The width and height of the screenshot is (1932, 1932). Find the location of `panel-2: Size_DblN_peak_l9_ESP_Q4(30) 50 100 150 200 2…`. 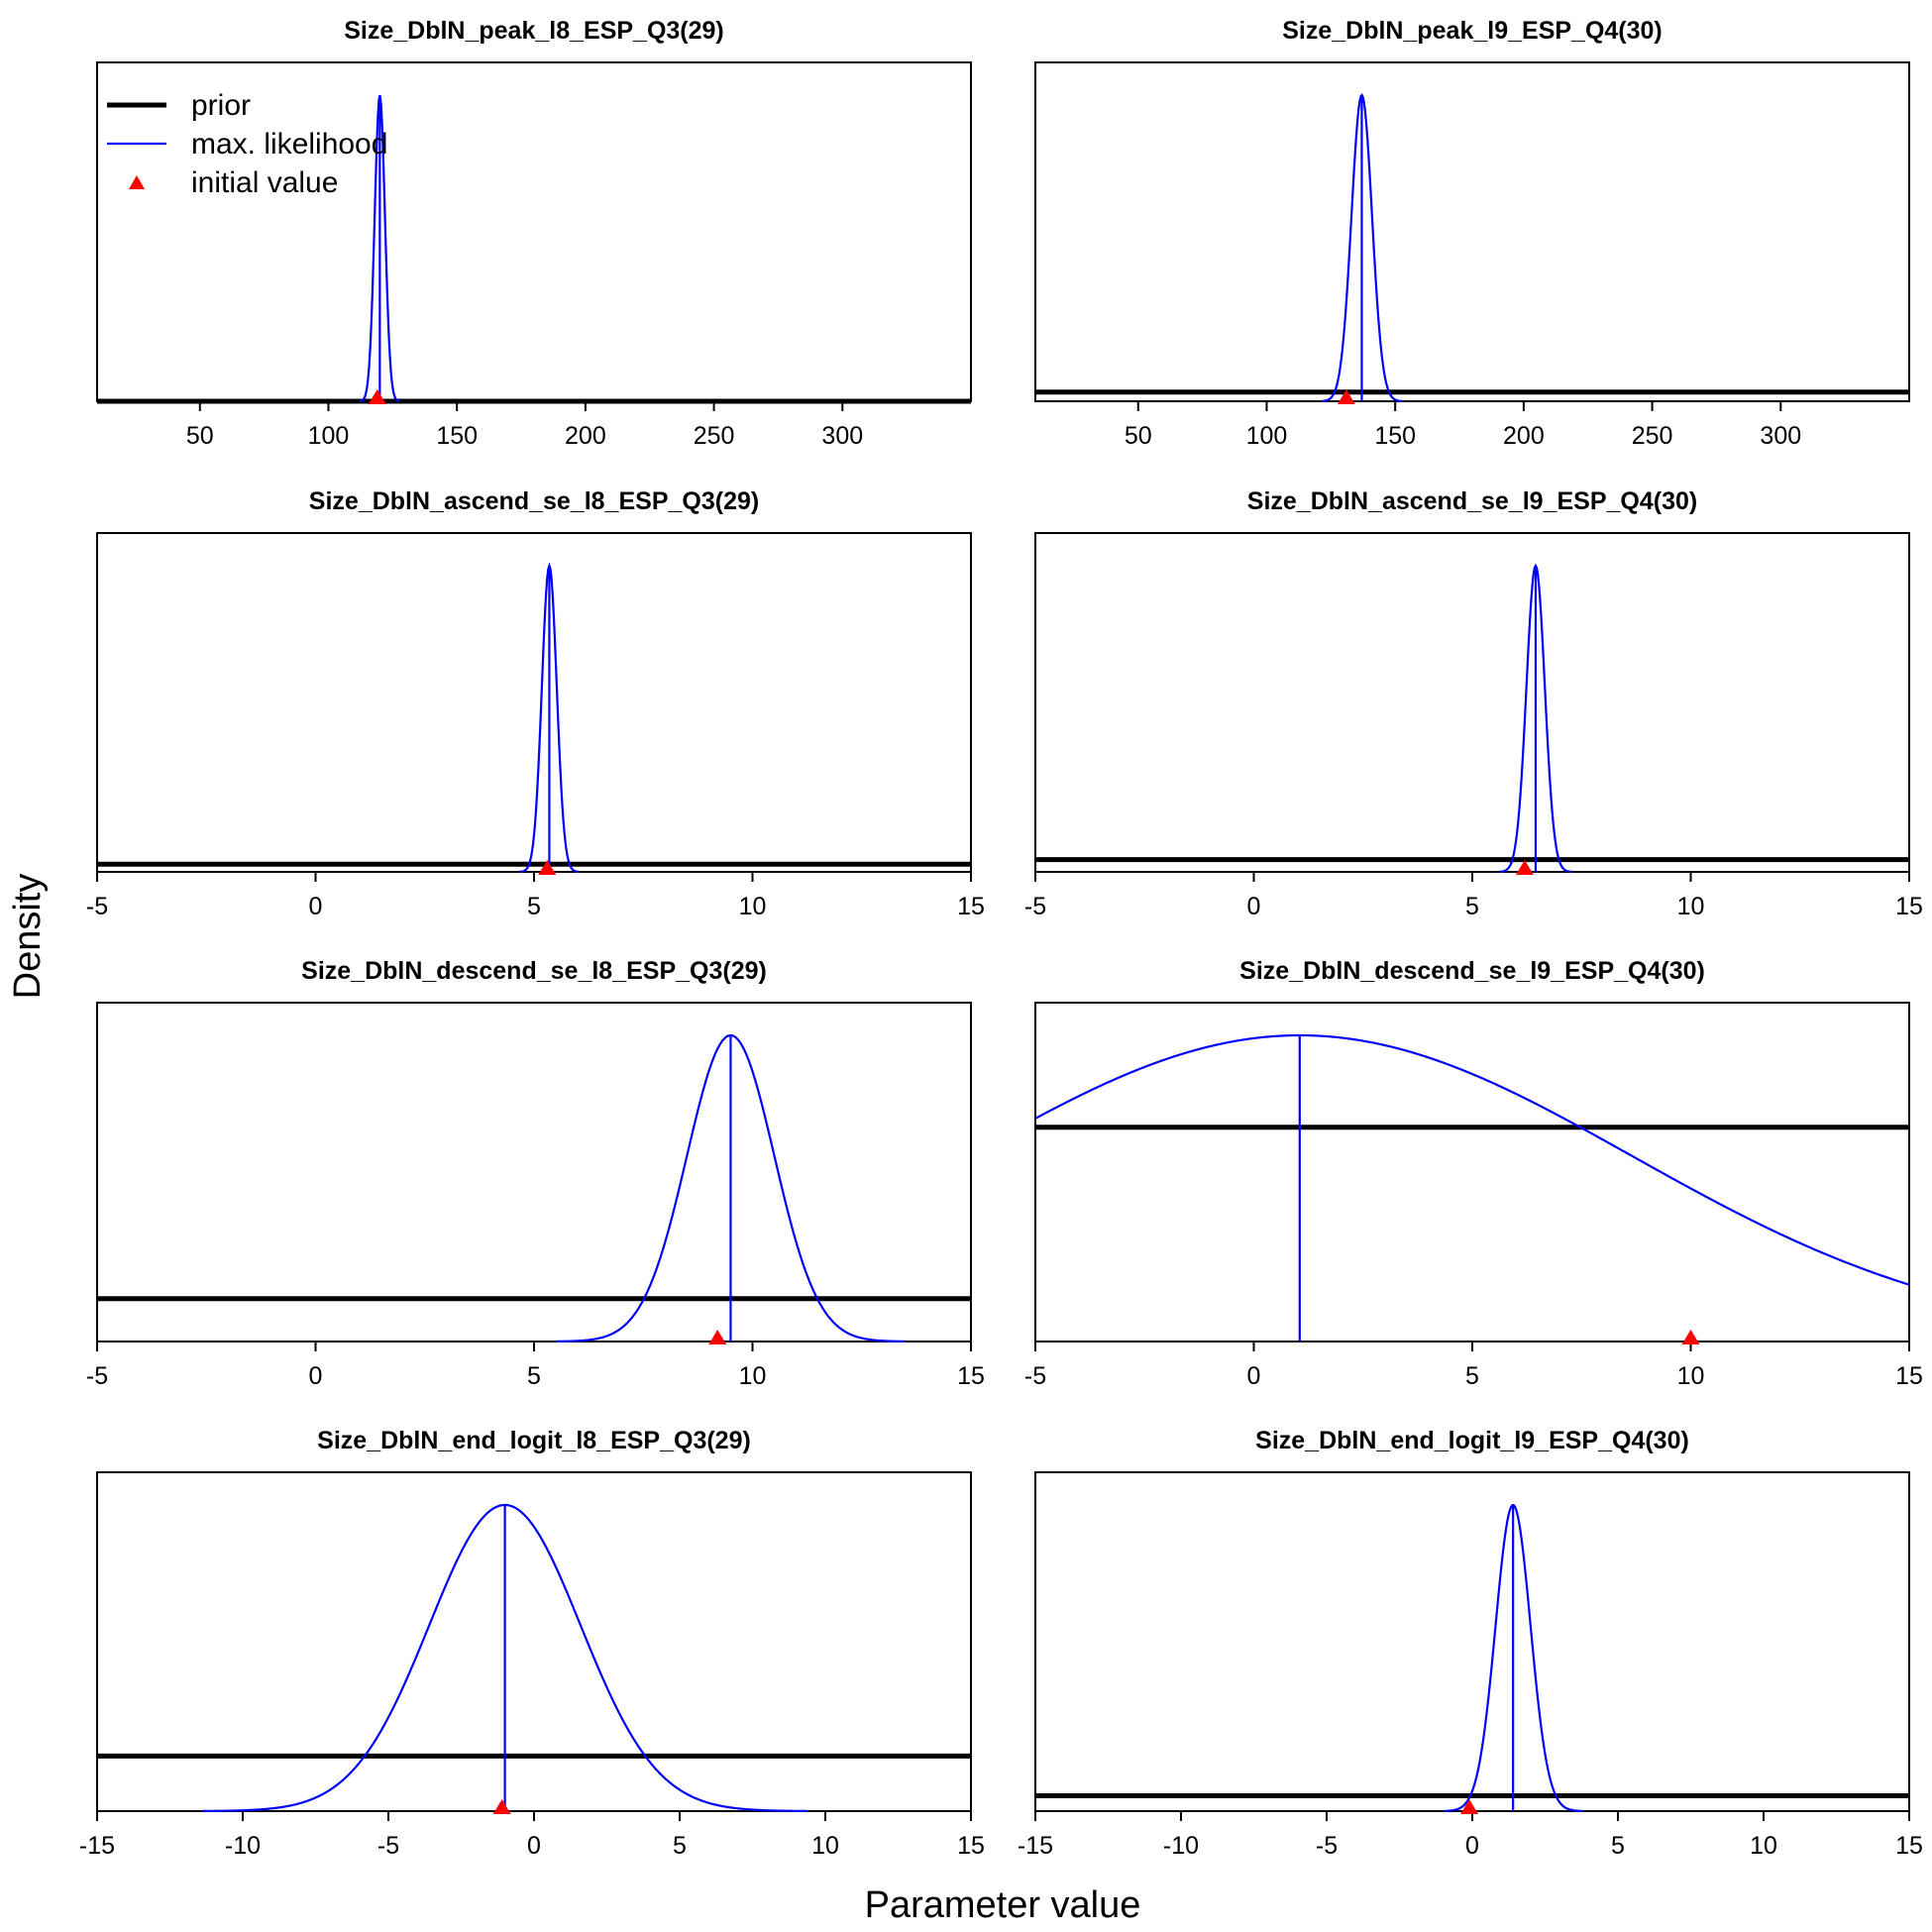

panel-2: Size_DblN_peak_l9_ESP_Q4(30) 50 100 150 200 2… is located at coordinates (1472, 233).